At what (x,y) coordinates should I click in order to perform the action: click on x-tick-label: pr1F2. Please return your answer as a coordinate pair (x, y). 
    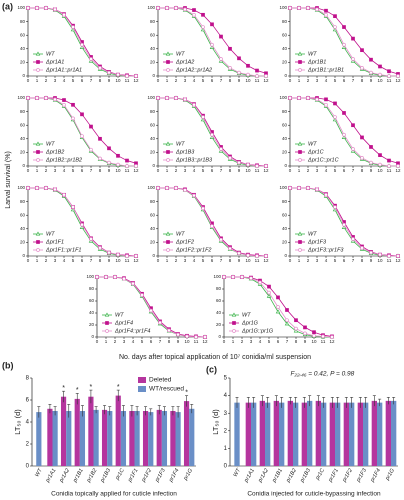
    Looking at the image, I should click on (347, 476).